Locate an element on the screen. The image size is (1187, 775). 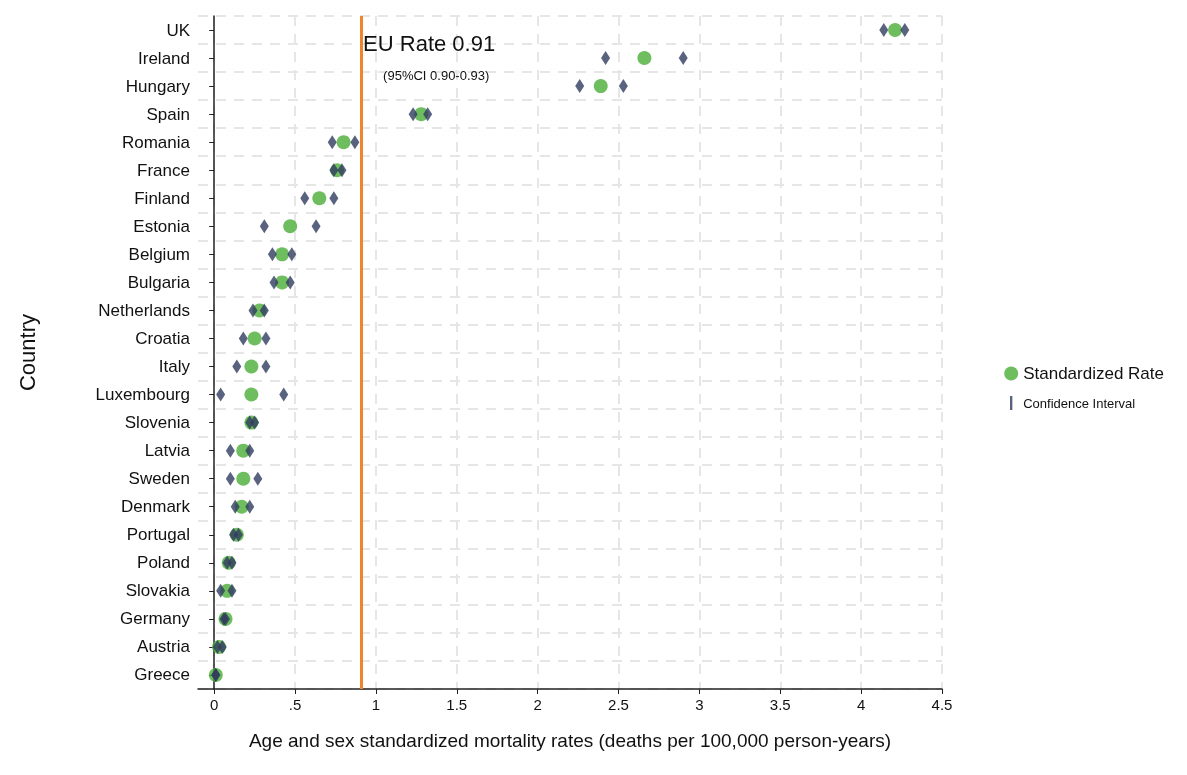
y-tick-label: Slovakia is located at coordinates (158, 591).